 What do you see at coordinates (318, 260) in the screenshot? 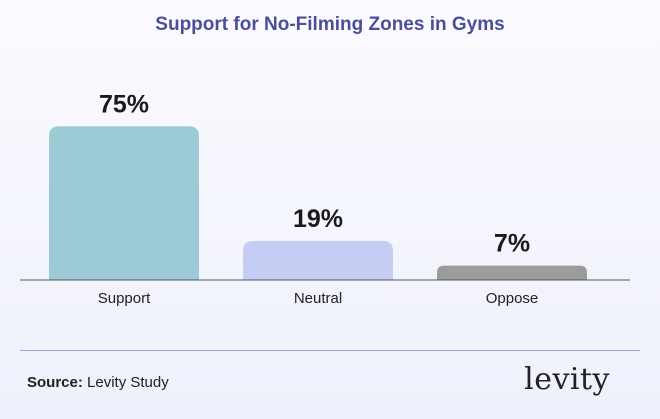
I see `bar-neutral` at bounding box center [318, 260].